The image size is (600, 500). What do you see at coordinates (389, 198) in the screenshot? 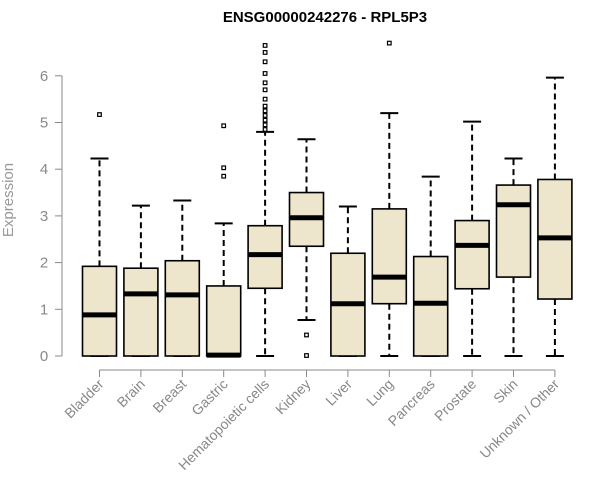
I see `box-lung` at bounding box center [389, 198].